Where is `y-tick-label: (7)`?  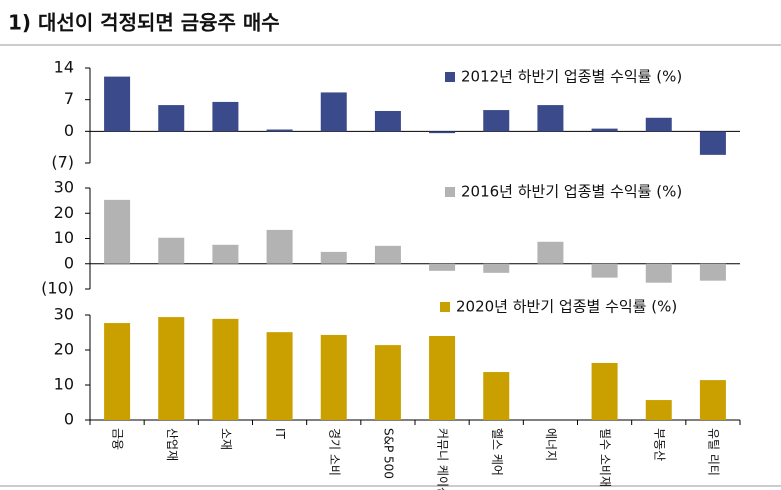 y-tick-label: (7) is located at coordinates (62, 162).